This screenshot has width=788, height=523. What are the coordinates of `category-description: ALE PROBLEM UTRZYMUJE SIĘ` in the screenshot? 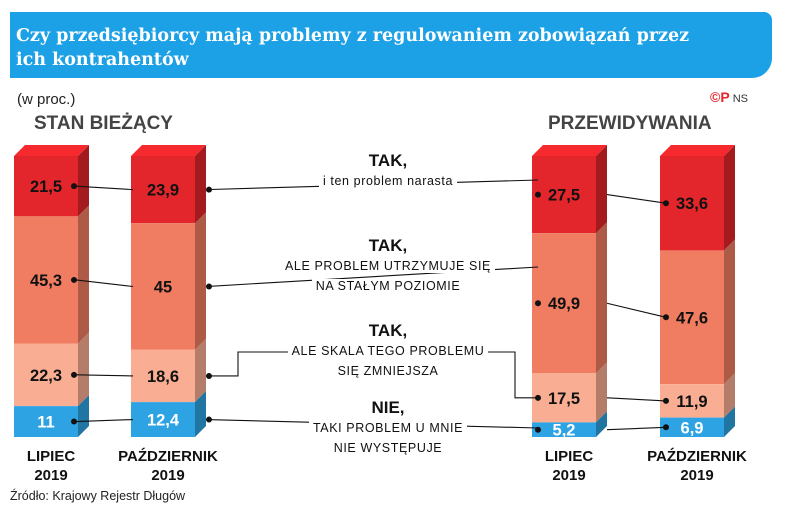 It's located at (387, 266).